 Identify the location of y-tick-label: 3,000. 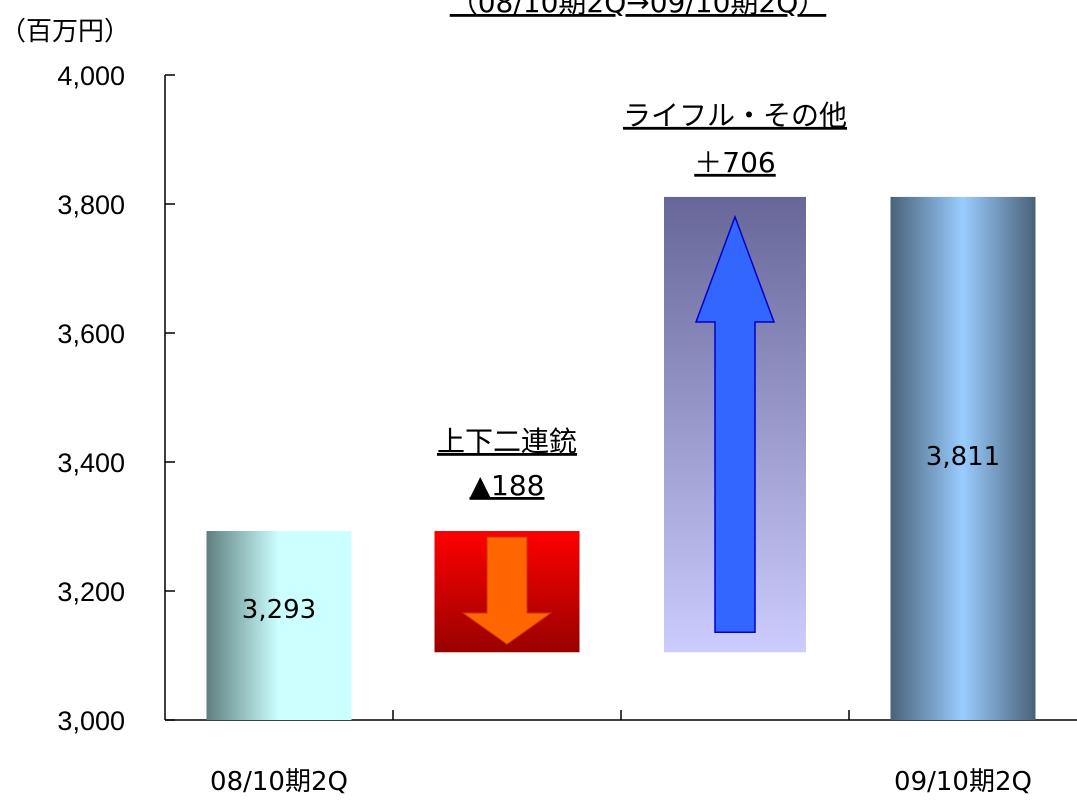
(91, 721).